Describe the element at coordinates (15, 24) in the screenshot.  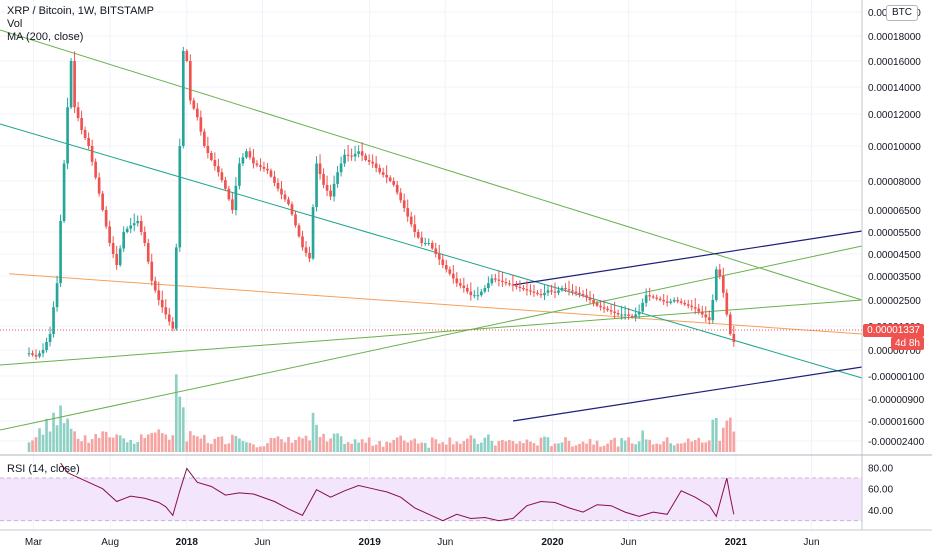
I see `volume-legend: Vol` at that location.